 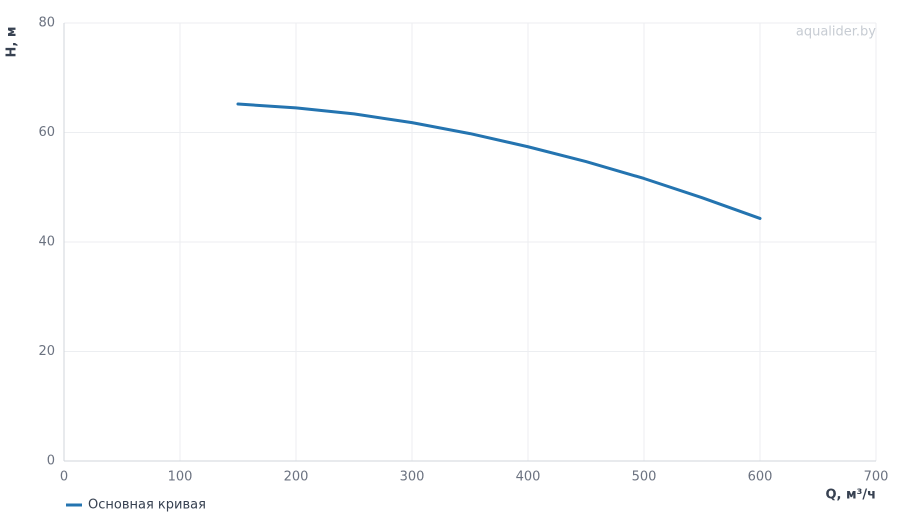 What do you see at coordinates (876, 477) in the screenshot?
I see `x-tick-label: 700` at bounding box center [876, 477].